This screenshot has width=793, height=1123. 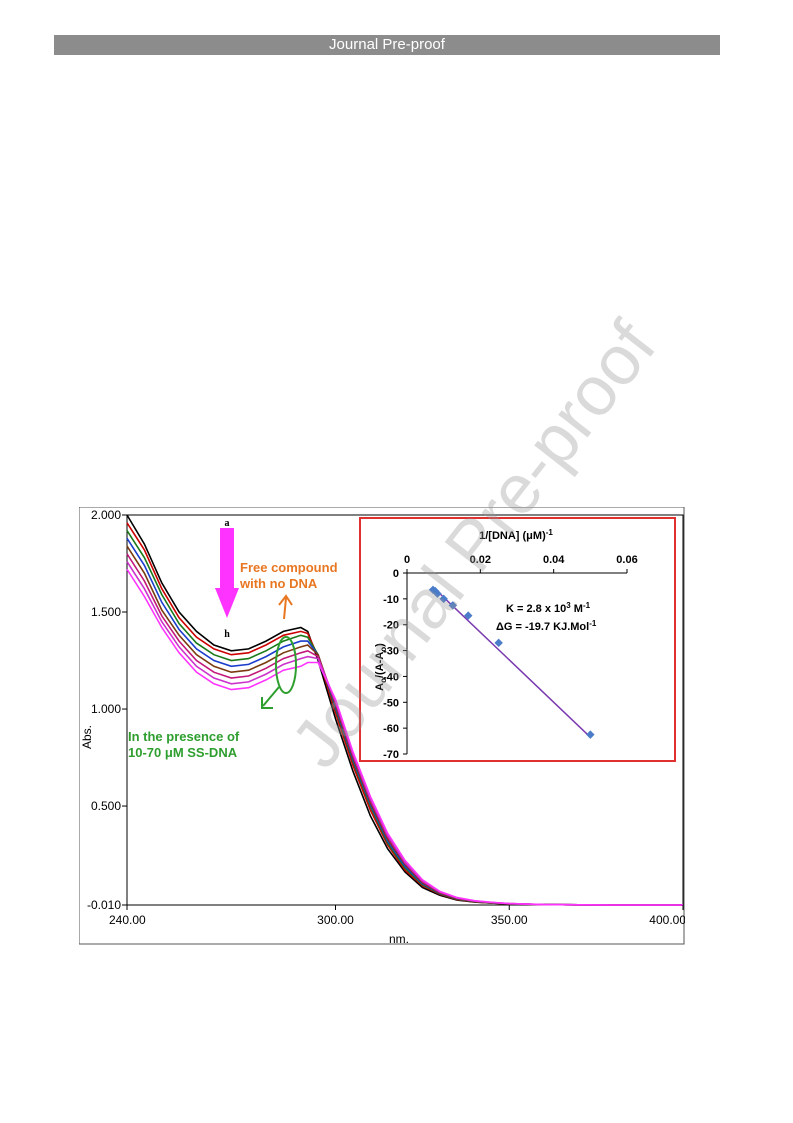 I want to click on inset-y-tick-label: -50, so click(x=391, y=703).